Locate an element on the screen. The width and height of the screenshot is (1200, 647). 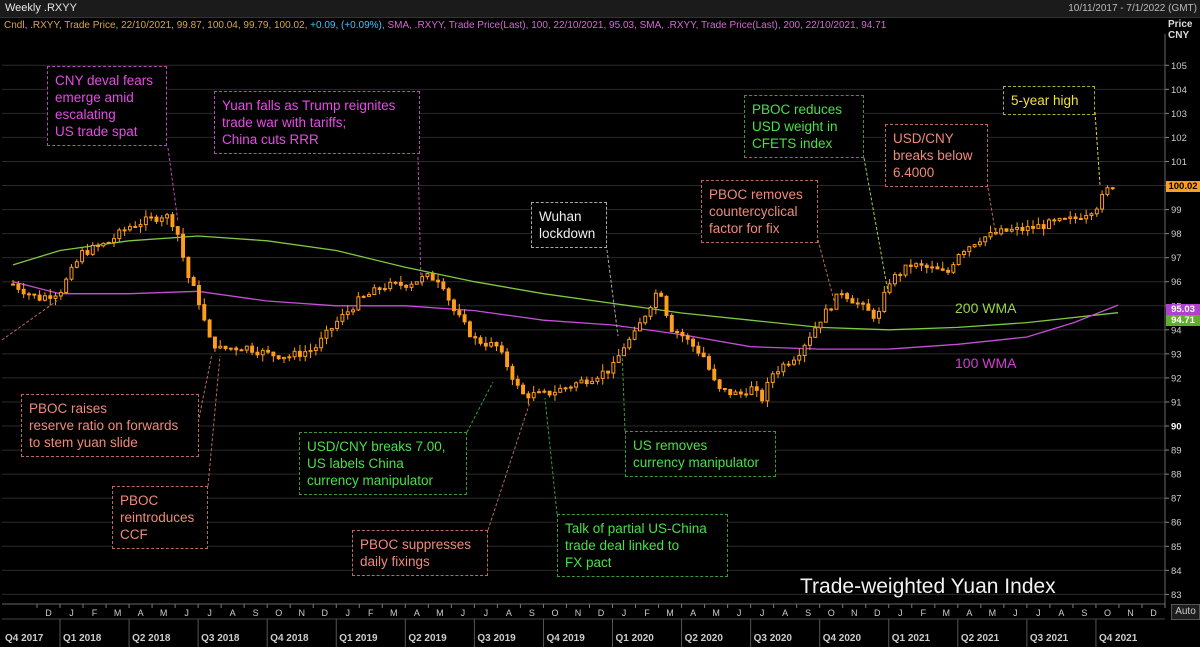
date-range: 10/11/2017 - 7/1/2022 (GMT) is located at coordinates (1132, 8).